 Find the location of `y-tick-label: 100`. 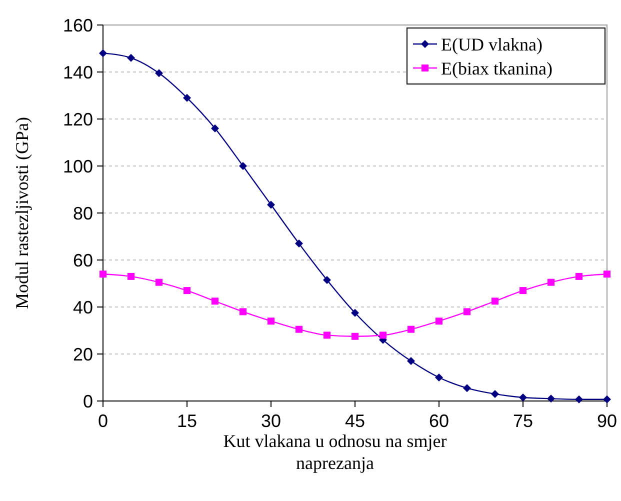

y-tick-label: 100 is located at coordinates (77, 166).